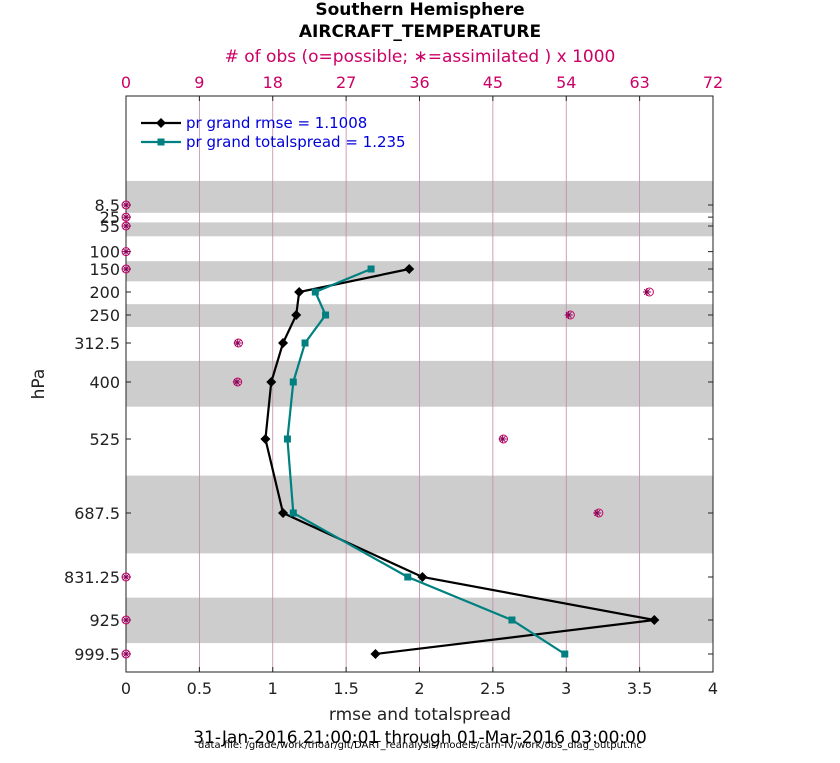 Image resolution: width=840 pixels, height=763 pixels. What do you see at coordinates (566, 688) in the screenshot?
I see `x-tick-label: 3` at bounding box center [566, 688].